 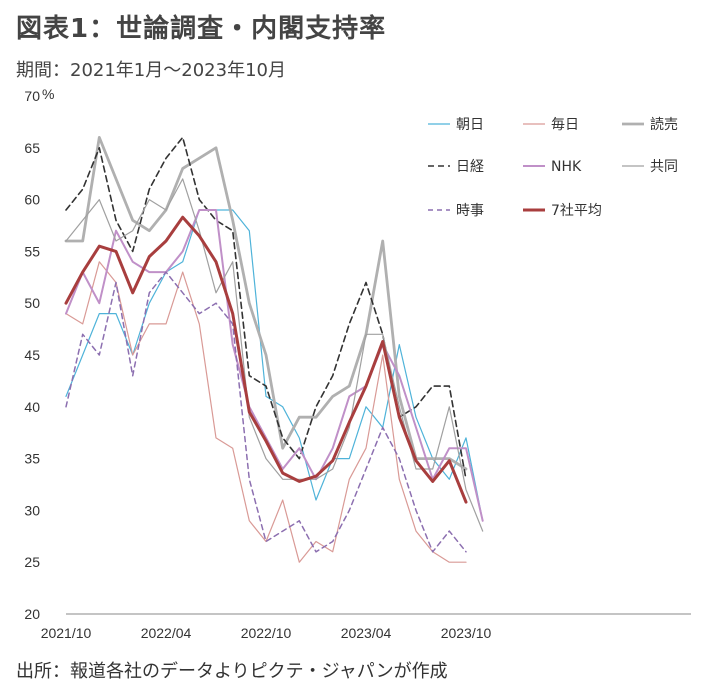 I want to click on chart-subtitle: 期間：2021年1月～2023年10月, so click(x=151, y=70).